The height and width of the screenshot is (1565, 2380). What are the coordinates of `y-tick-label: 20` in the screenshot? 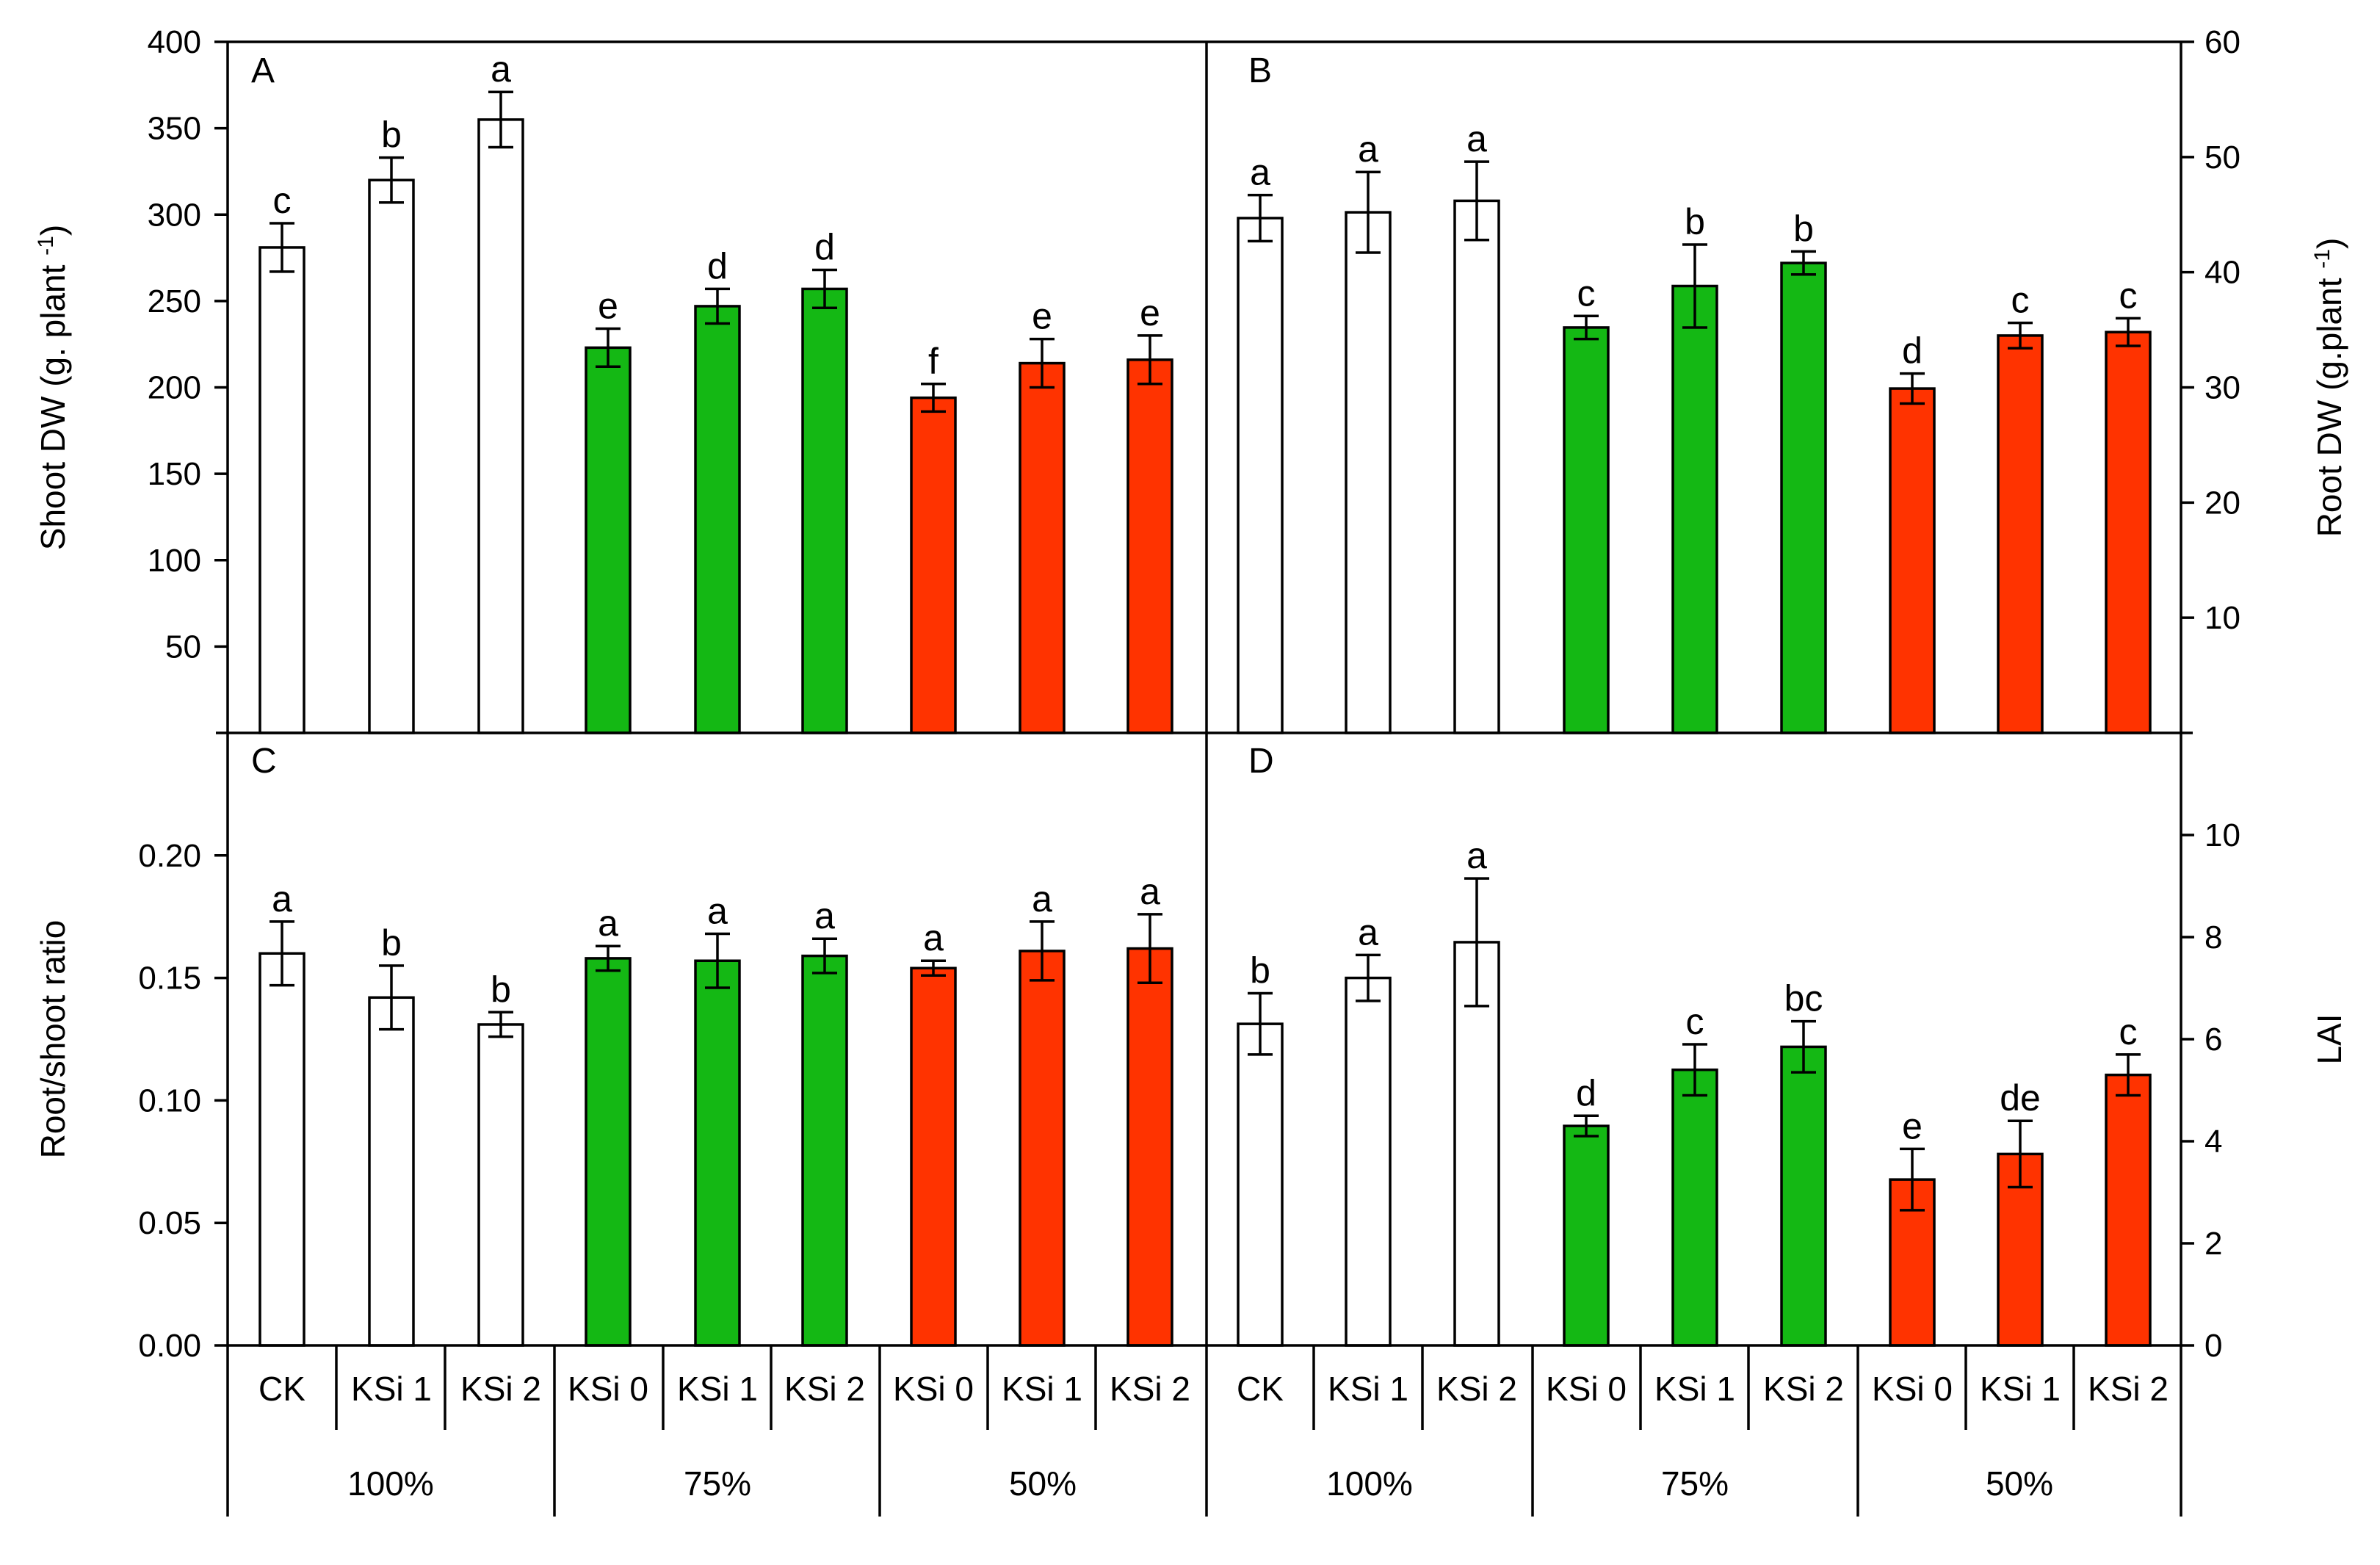 It's located at (2222, 503).